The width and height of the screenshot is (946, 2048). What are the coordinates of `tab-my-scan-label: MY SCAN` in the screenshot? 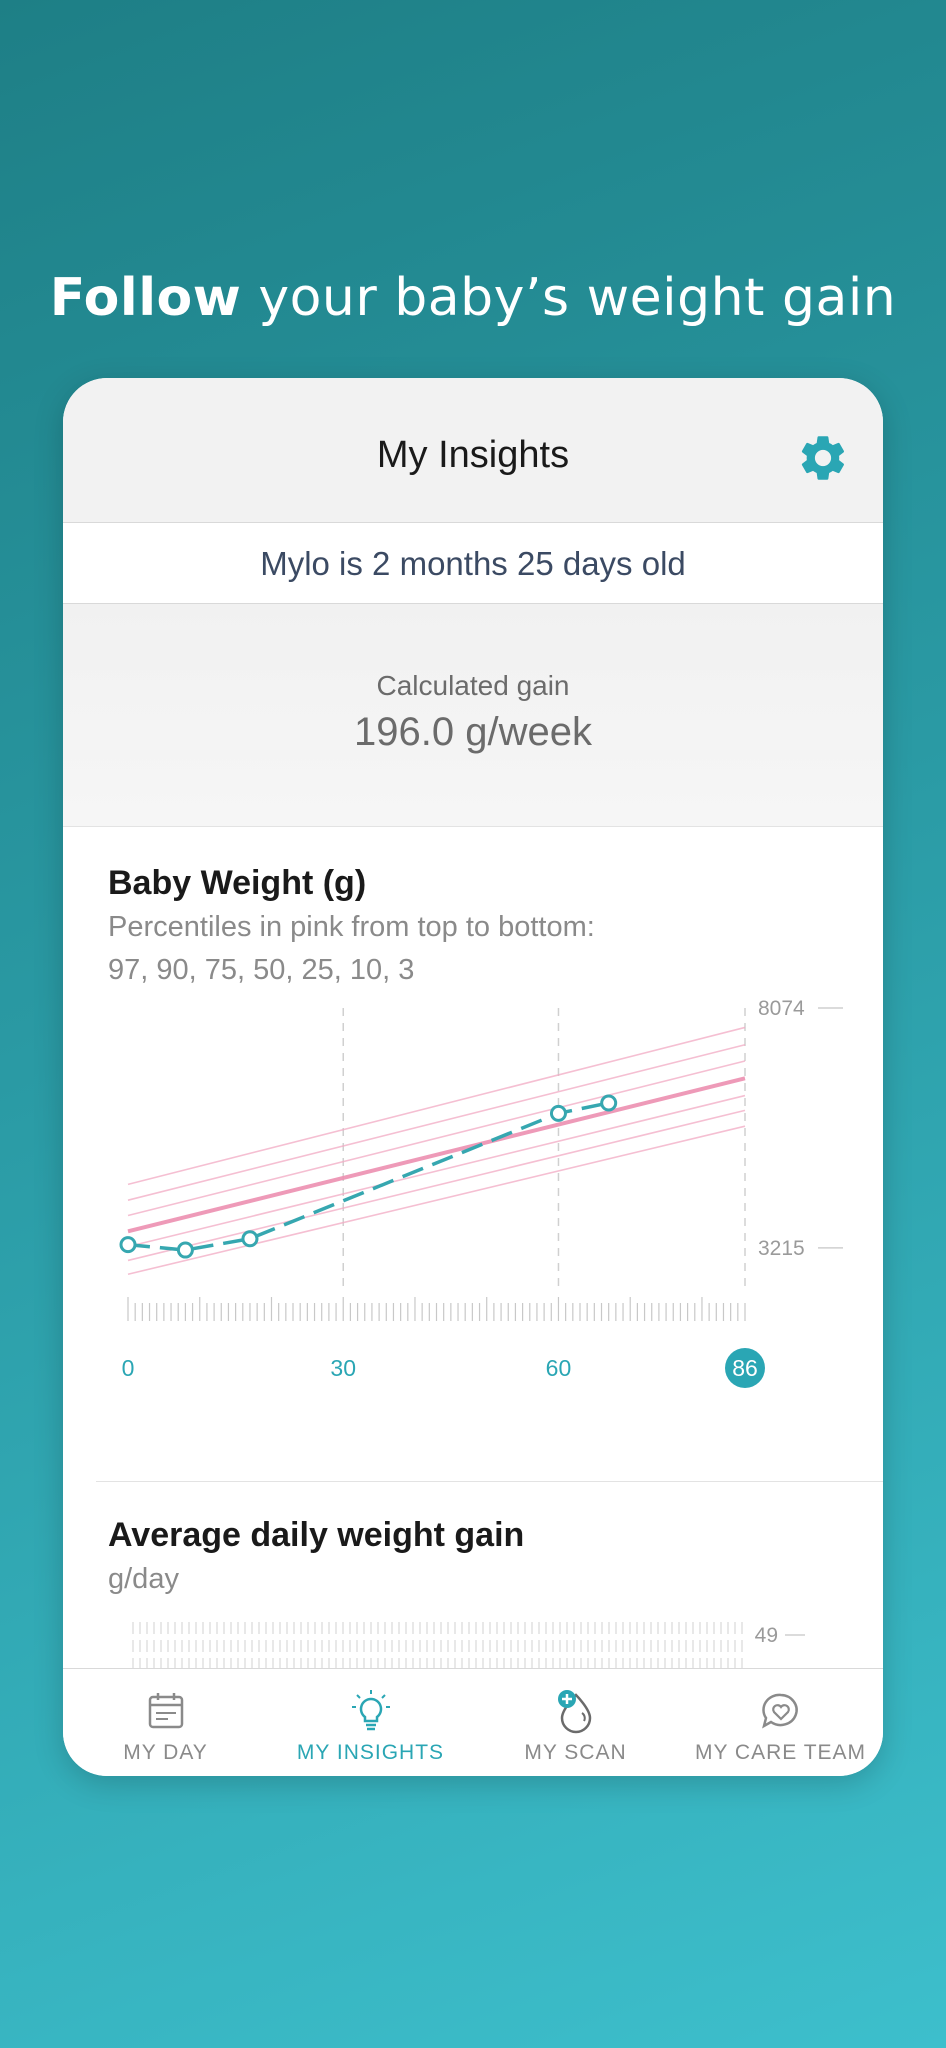 It's located at (575, 1752).